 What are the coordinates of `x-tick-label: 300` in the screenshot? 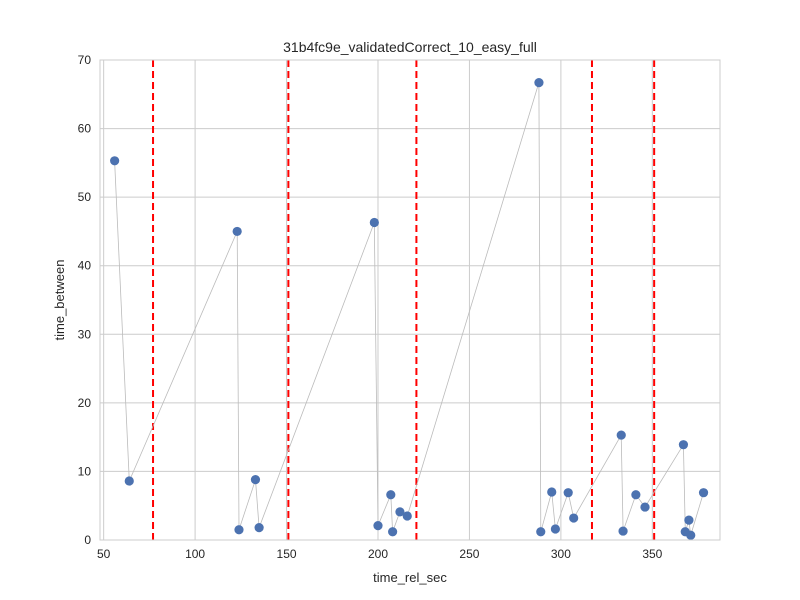 It's located at (561, 554).